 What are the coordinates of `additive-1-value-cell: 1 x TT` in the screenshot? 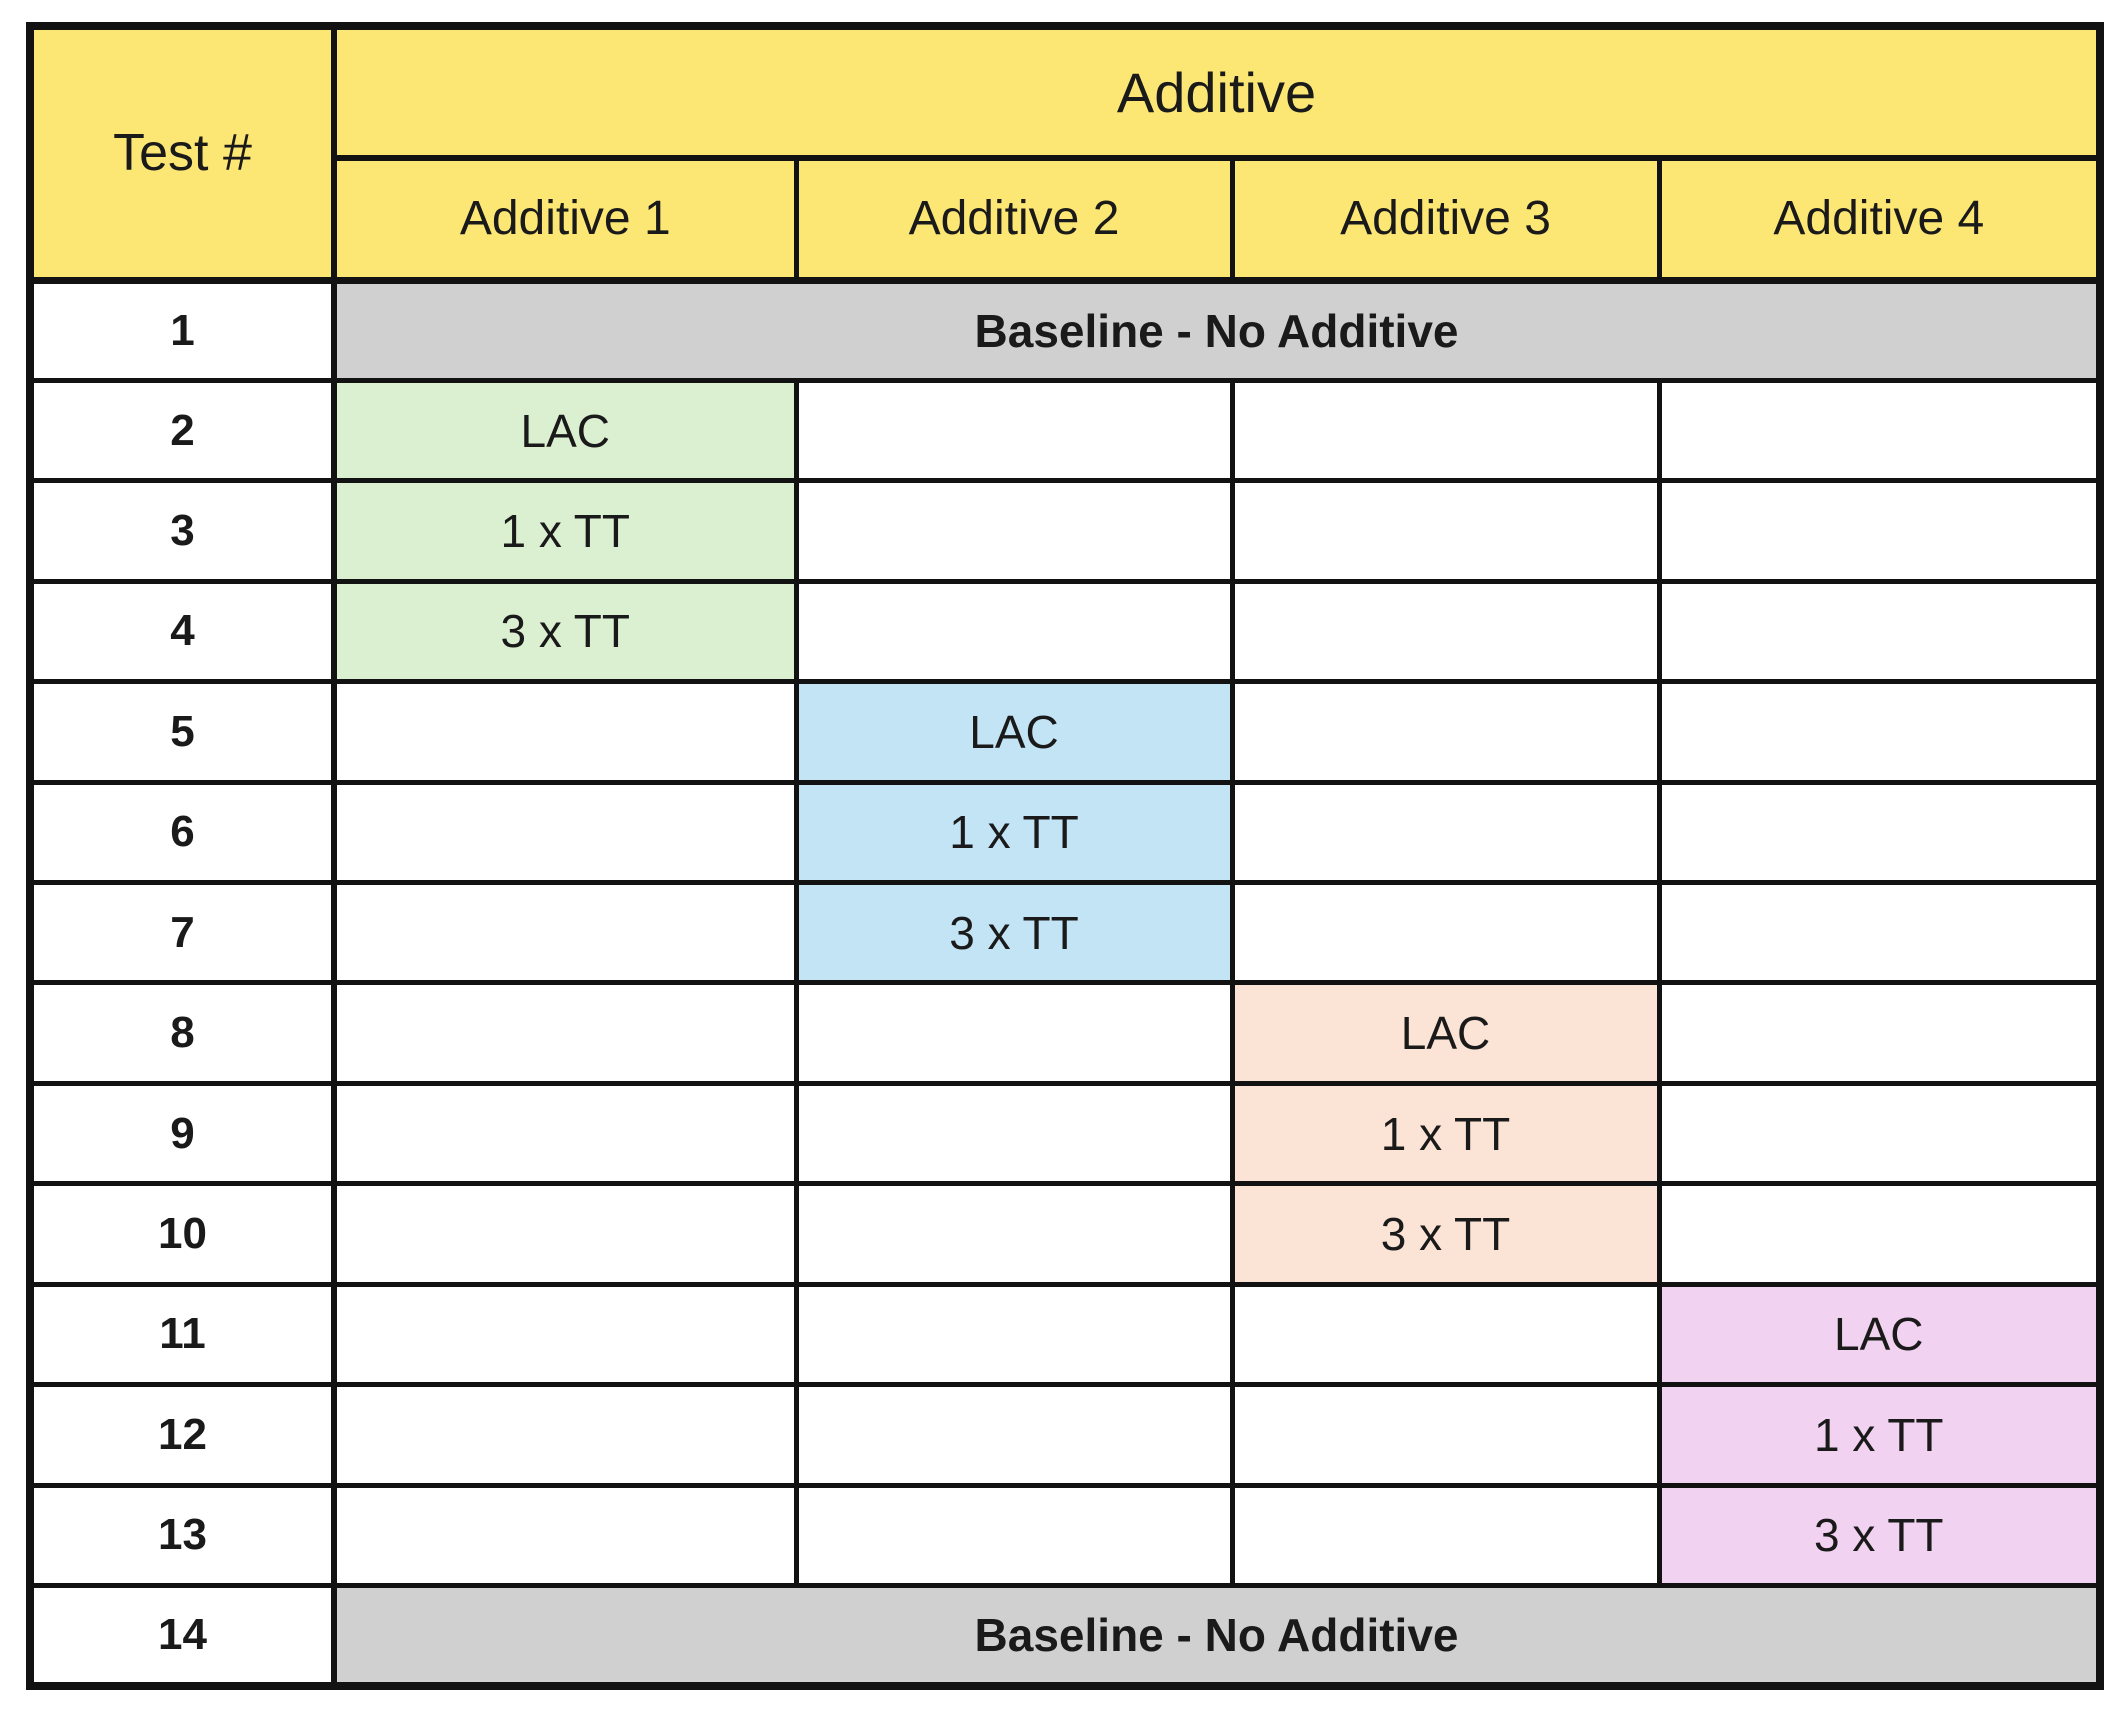 It's located at (565, 531).